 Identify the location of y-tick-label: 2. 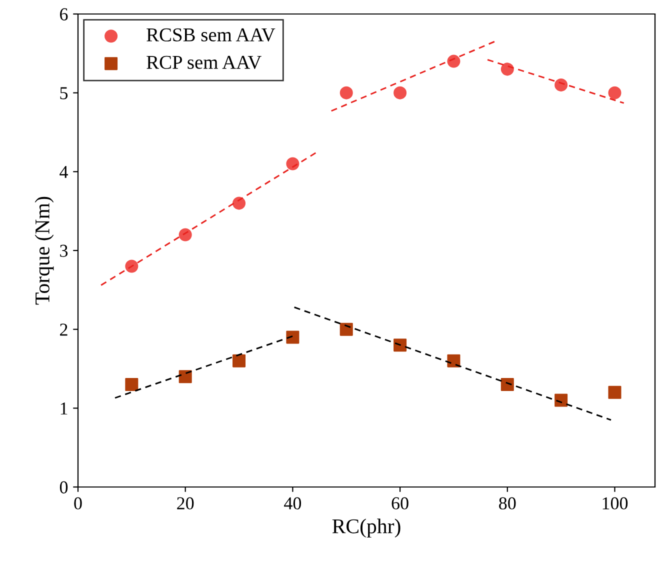
(64, 330).